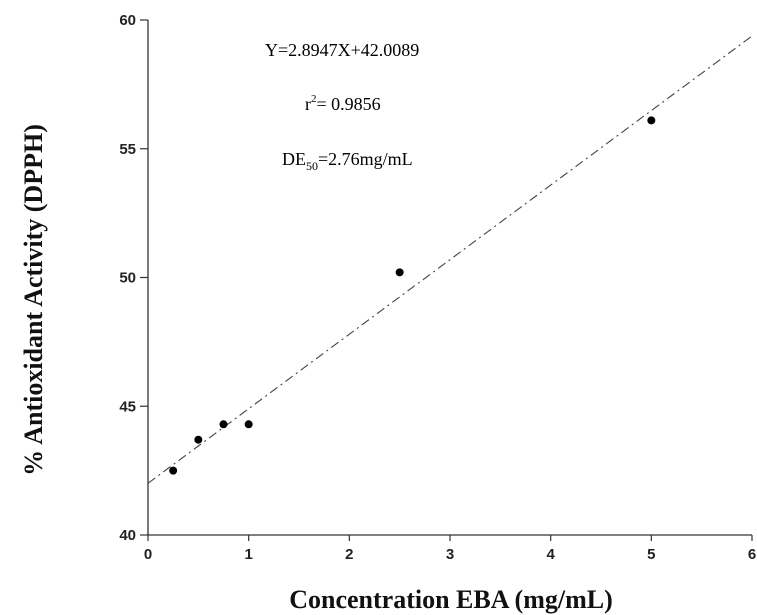 The height and width of the screenshot is (615, 757). Describe the element at coordinates (314, 99) in the screenshot. I see `r-squared-superscript: 2` at that location.